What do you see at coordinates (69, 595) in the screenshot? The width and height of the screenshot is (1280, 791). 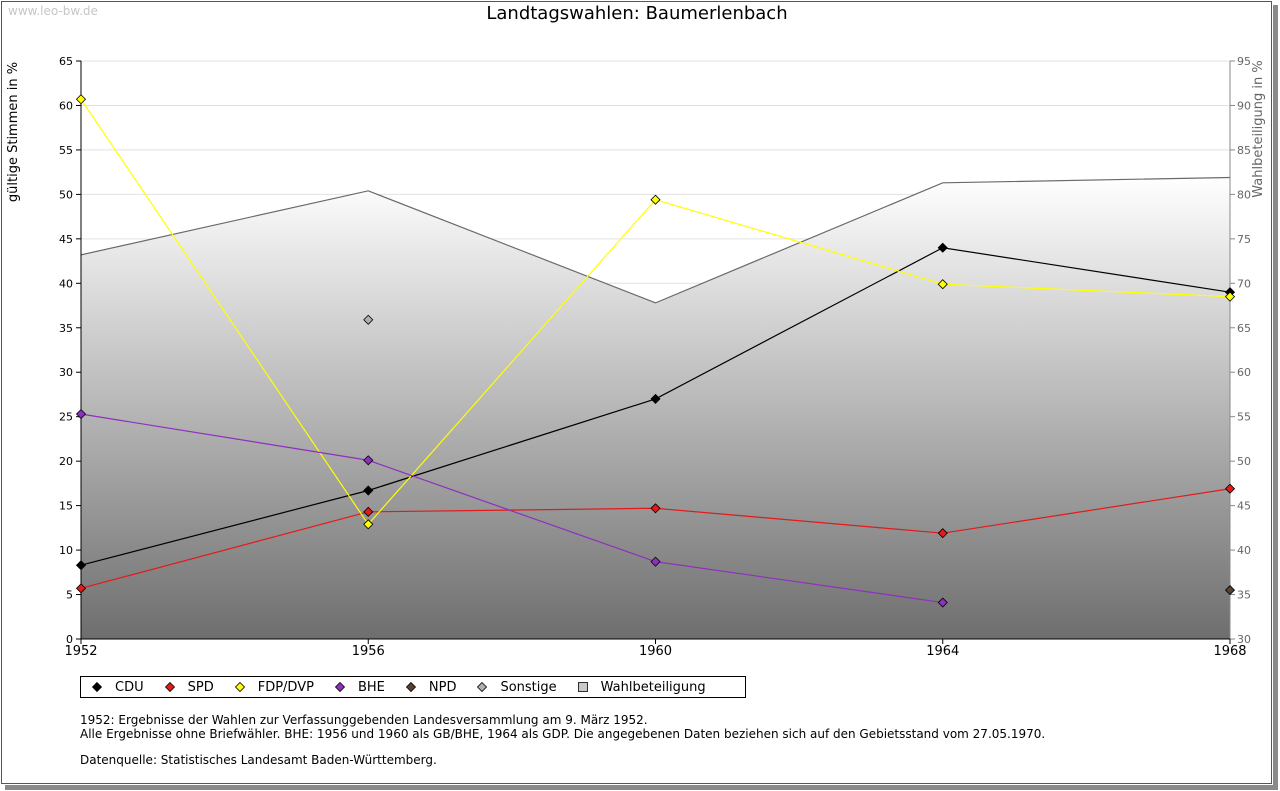 I see `y-tick-label: 5` at bounding box center [69, 595].